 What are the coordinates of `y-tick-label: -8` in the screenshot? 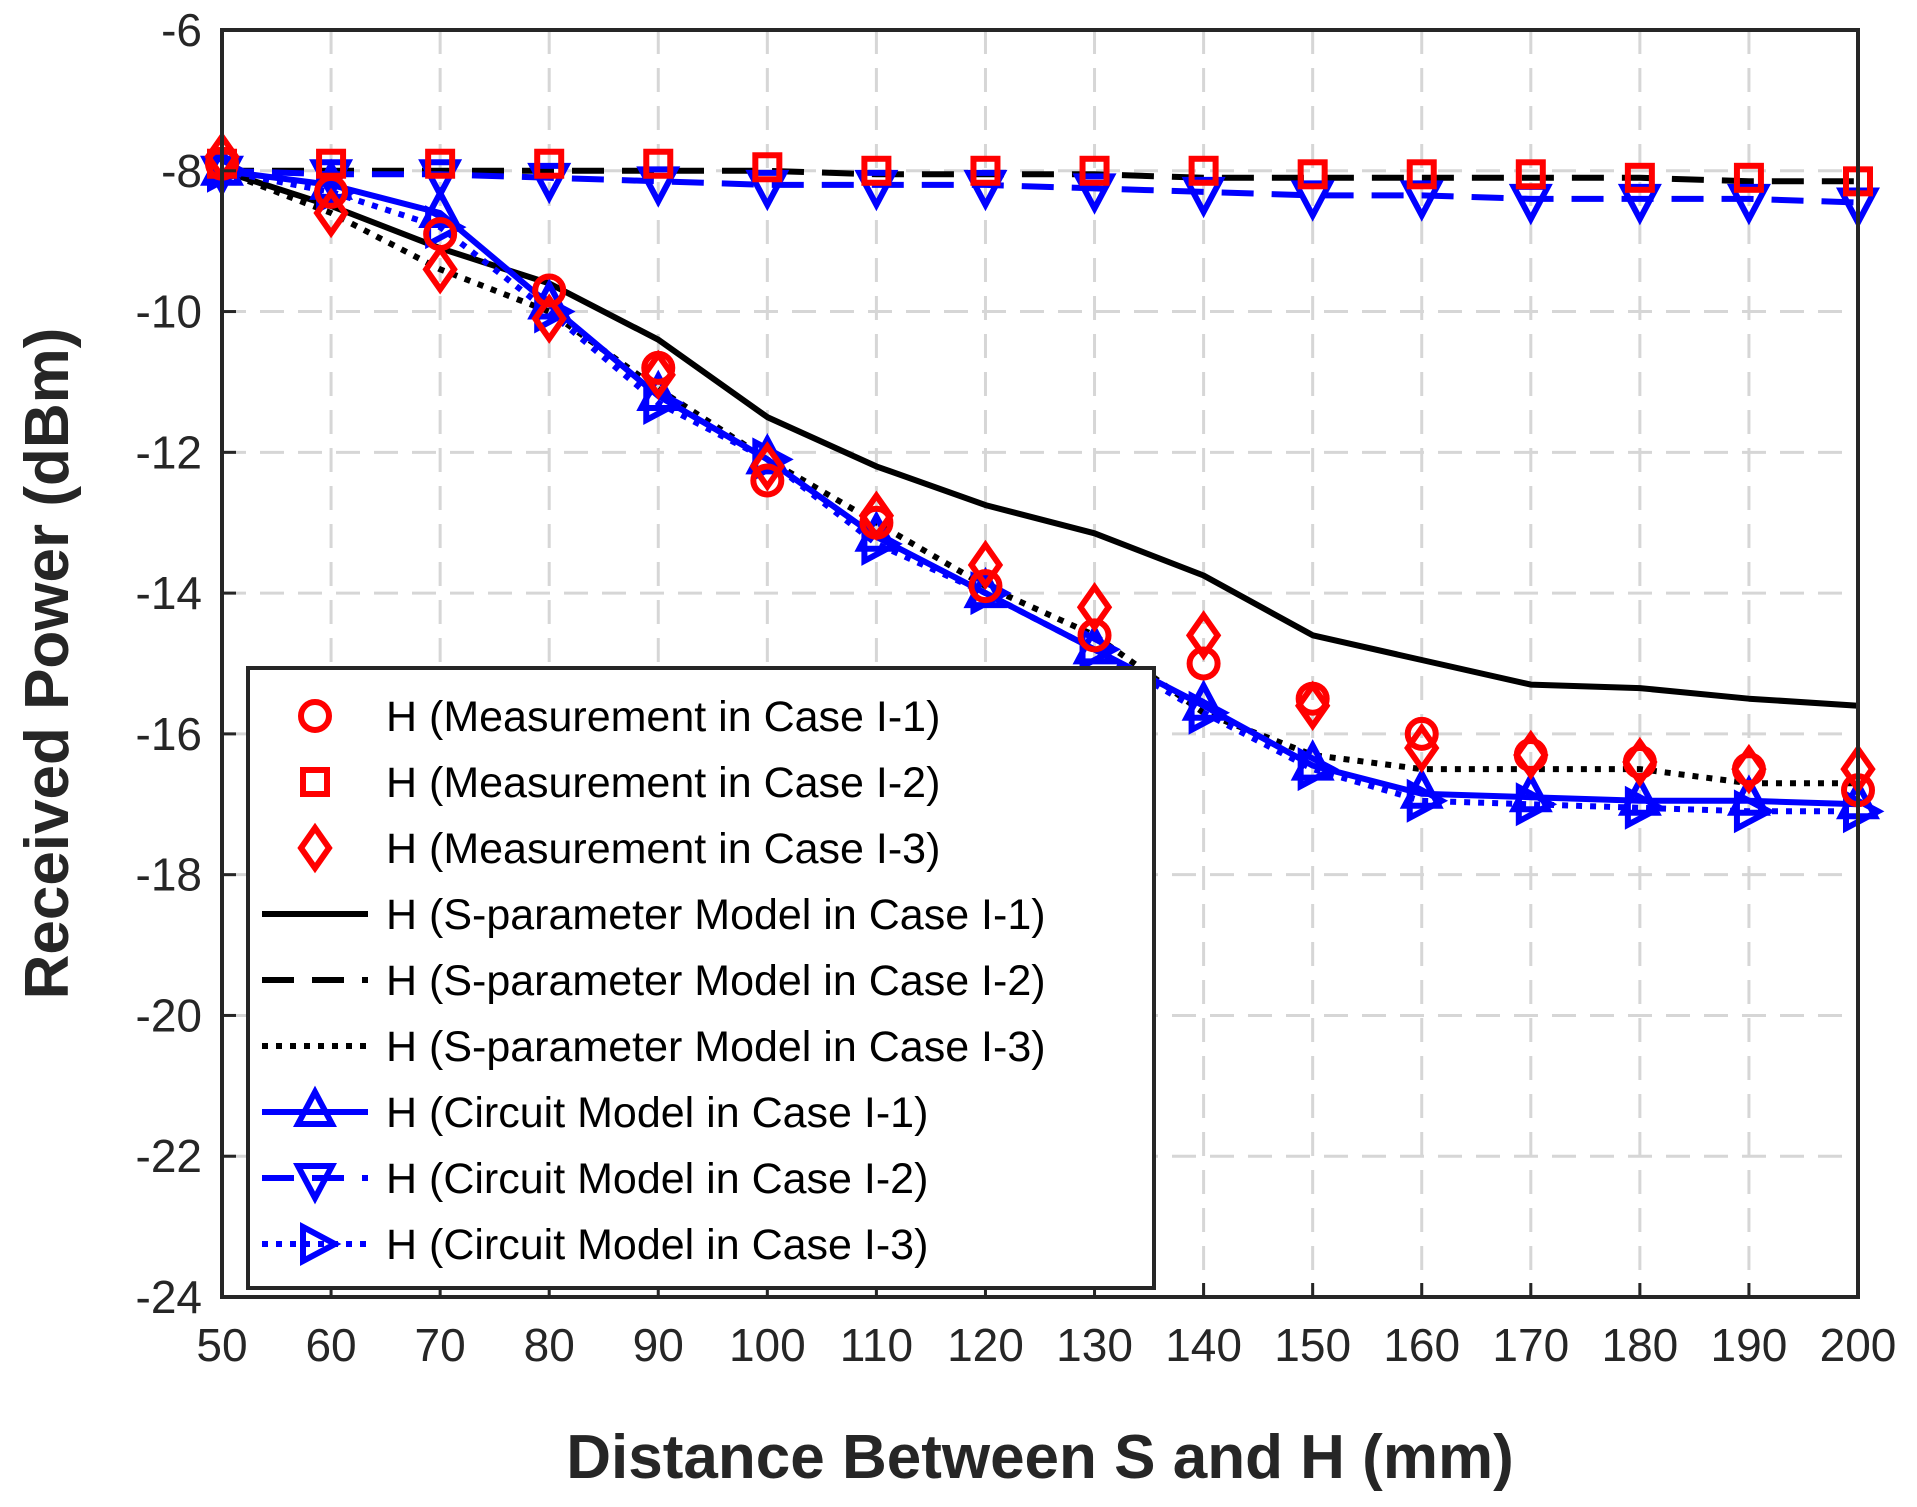 It's located at (181, 171).